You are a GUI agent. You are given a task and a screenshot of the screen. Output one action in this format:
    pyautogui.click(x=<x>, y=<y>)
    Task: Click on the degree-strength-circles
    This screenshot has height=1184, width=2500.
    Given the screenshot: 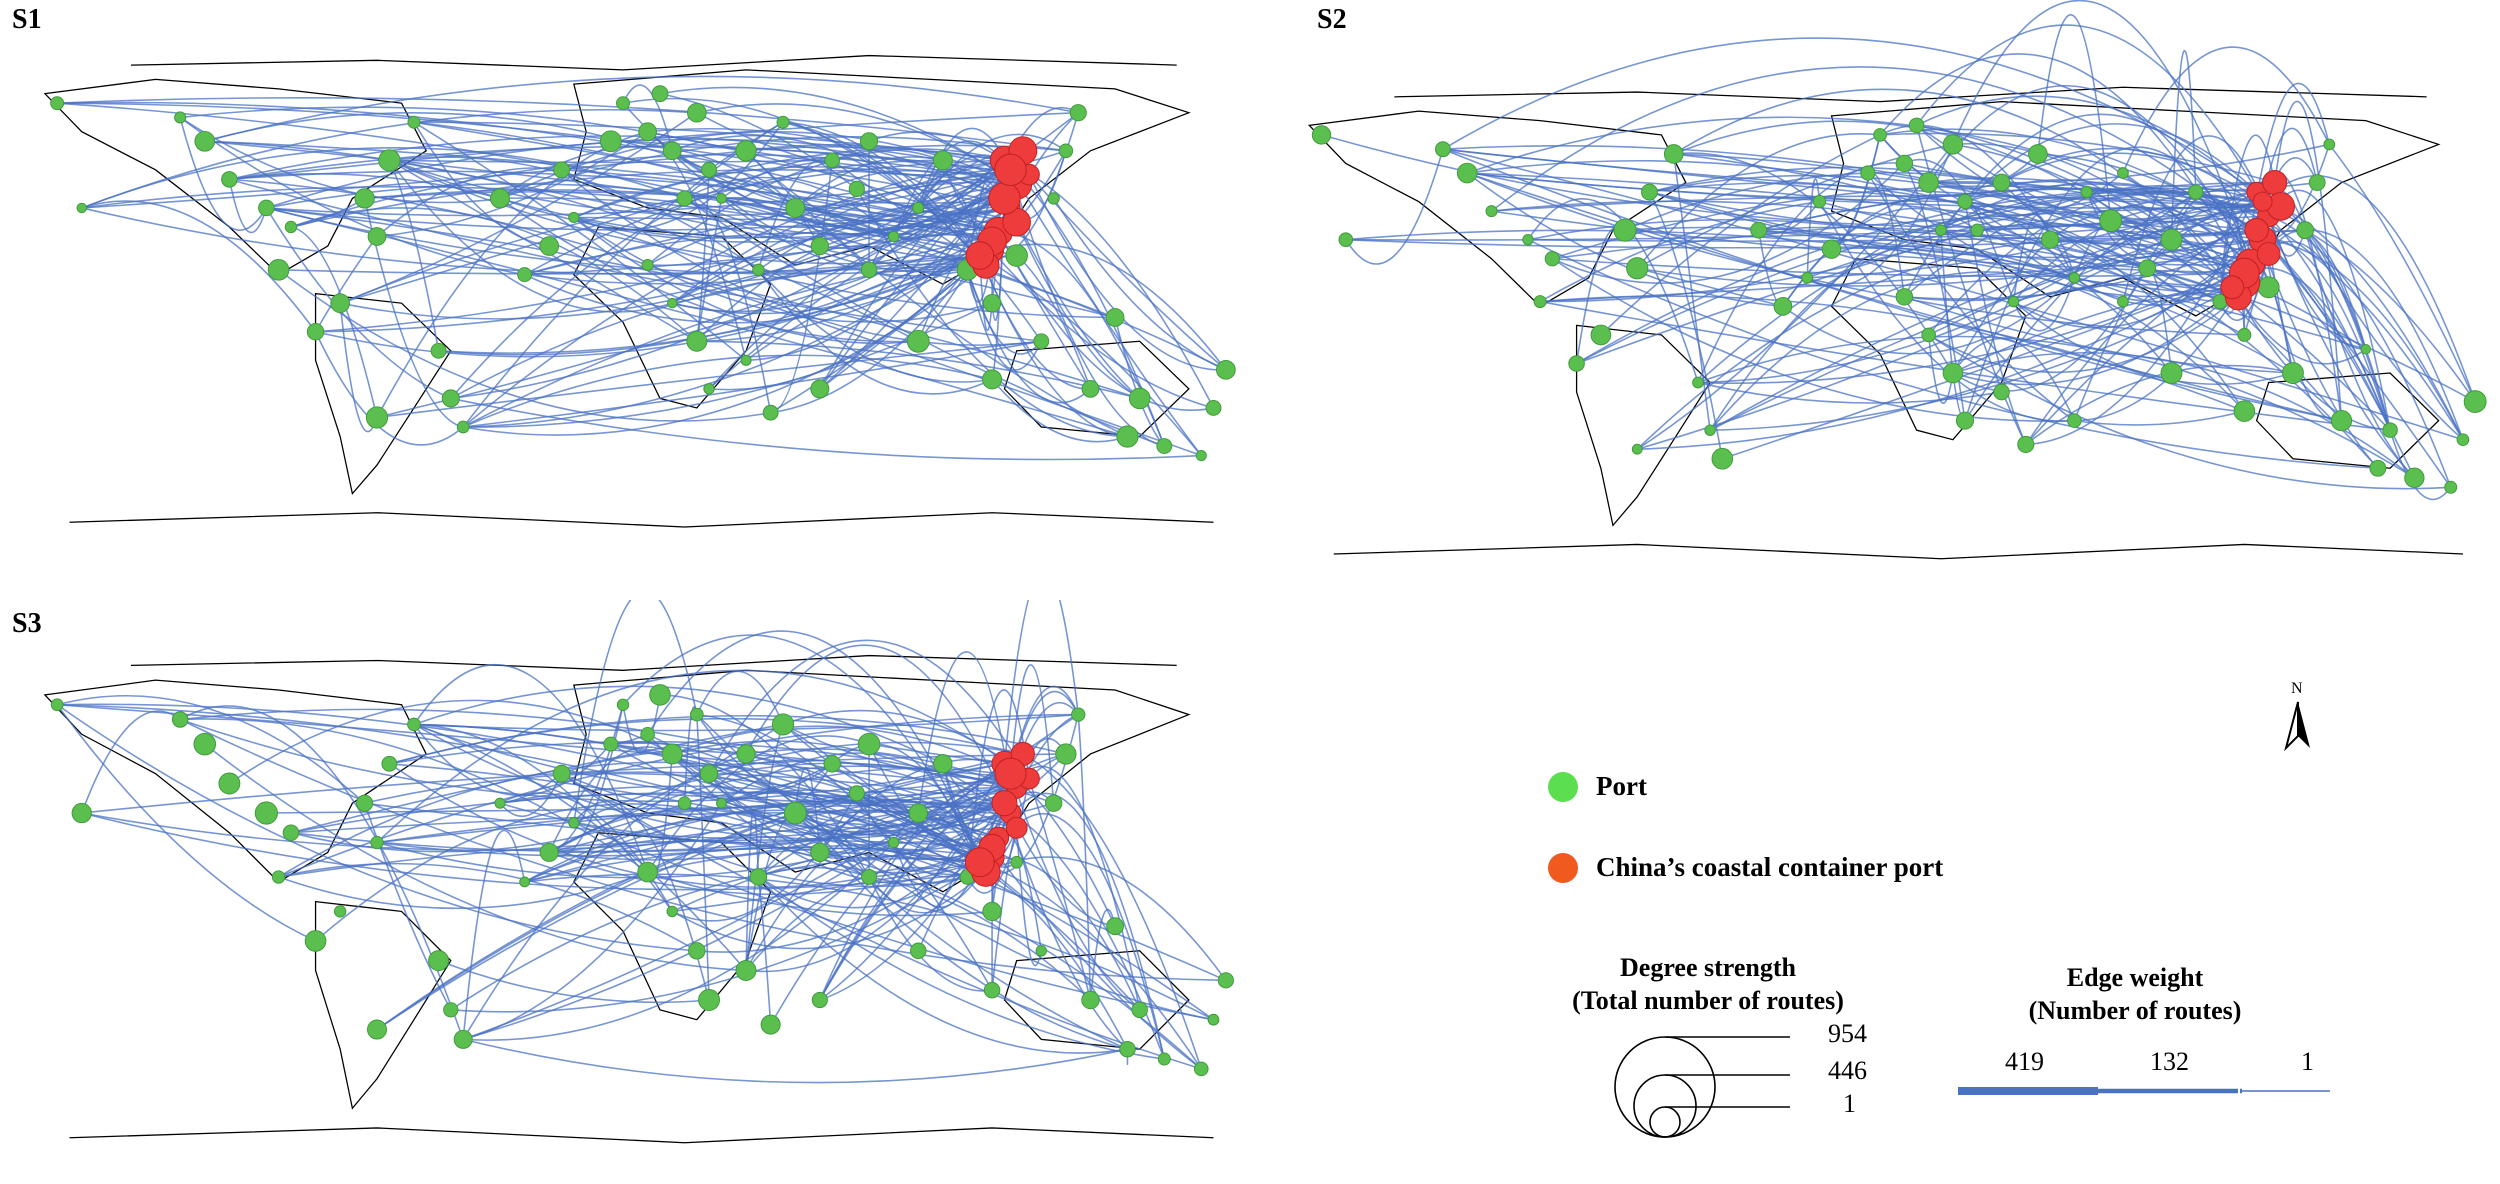 What is the action you would take?
    pyautogui.click(x=1702, y=1087)
    